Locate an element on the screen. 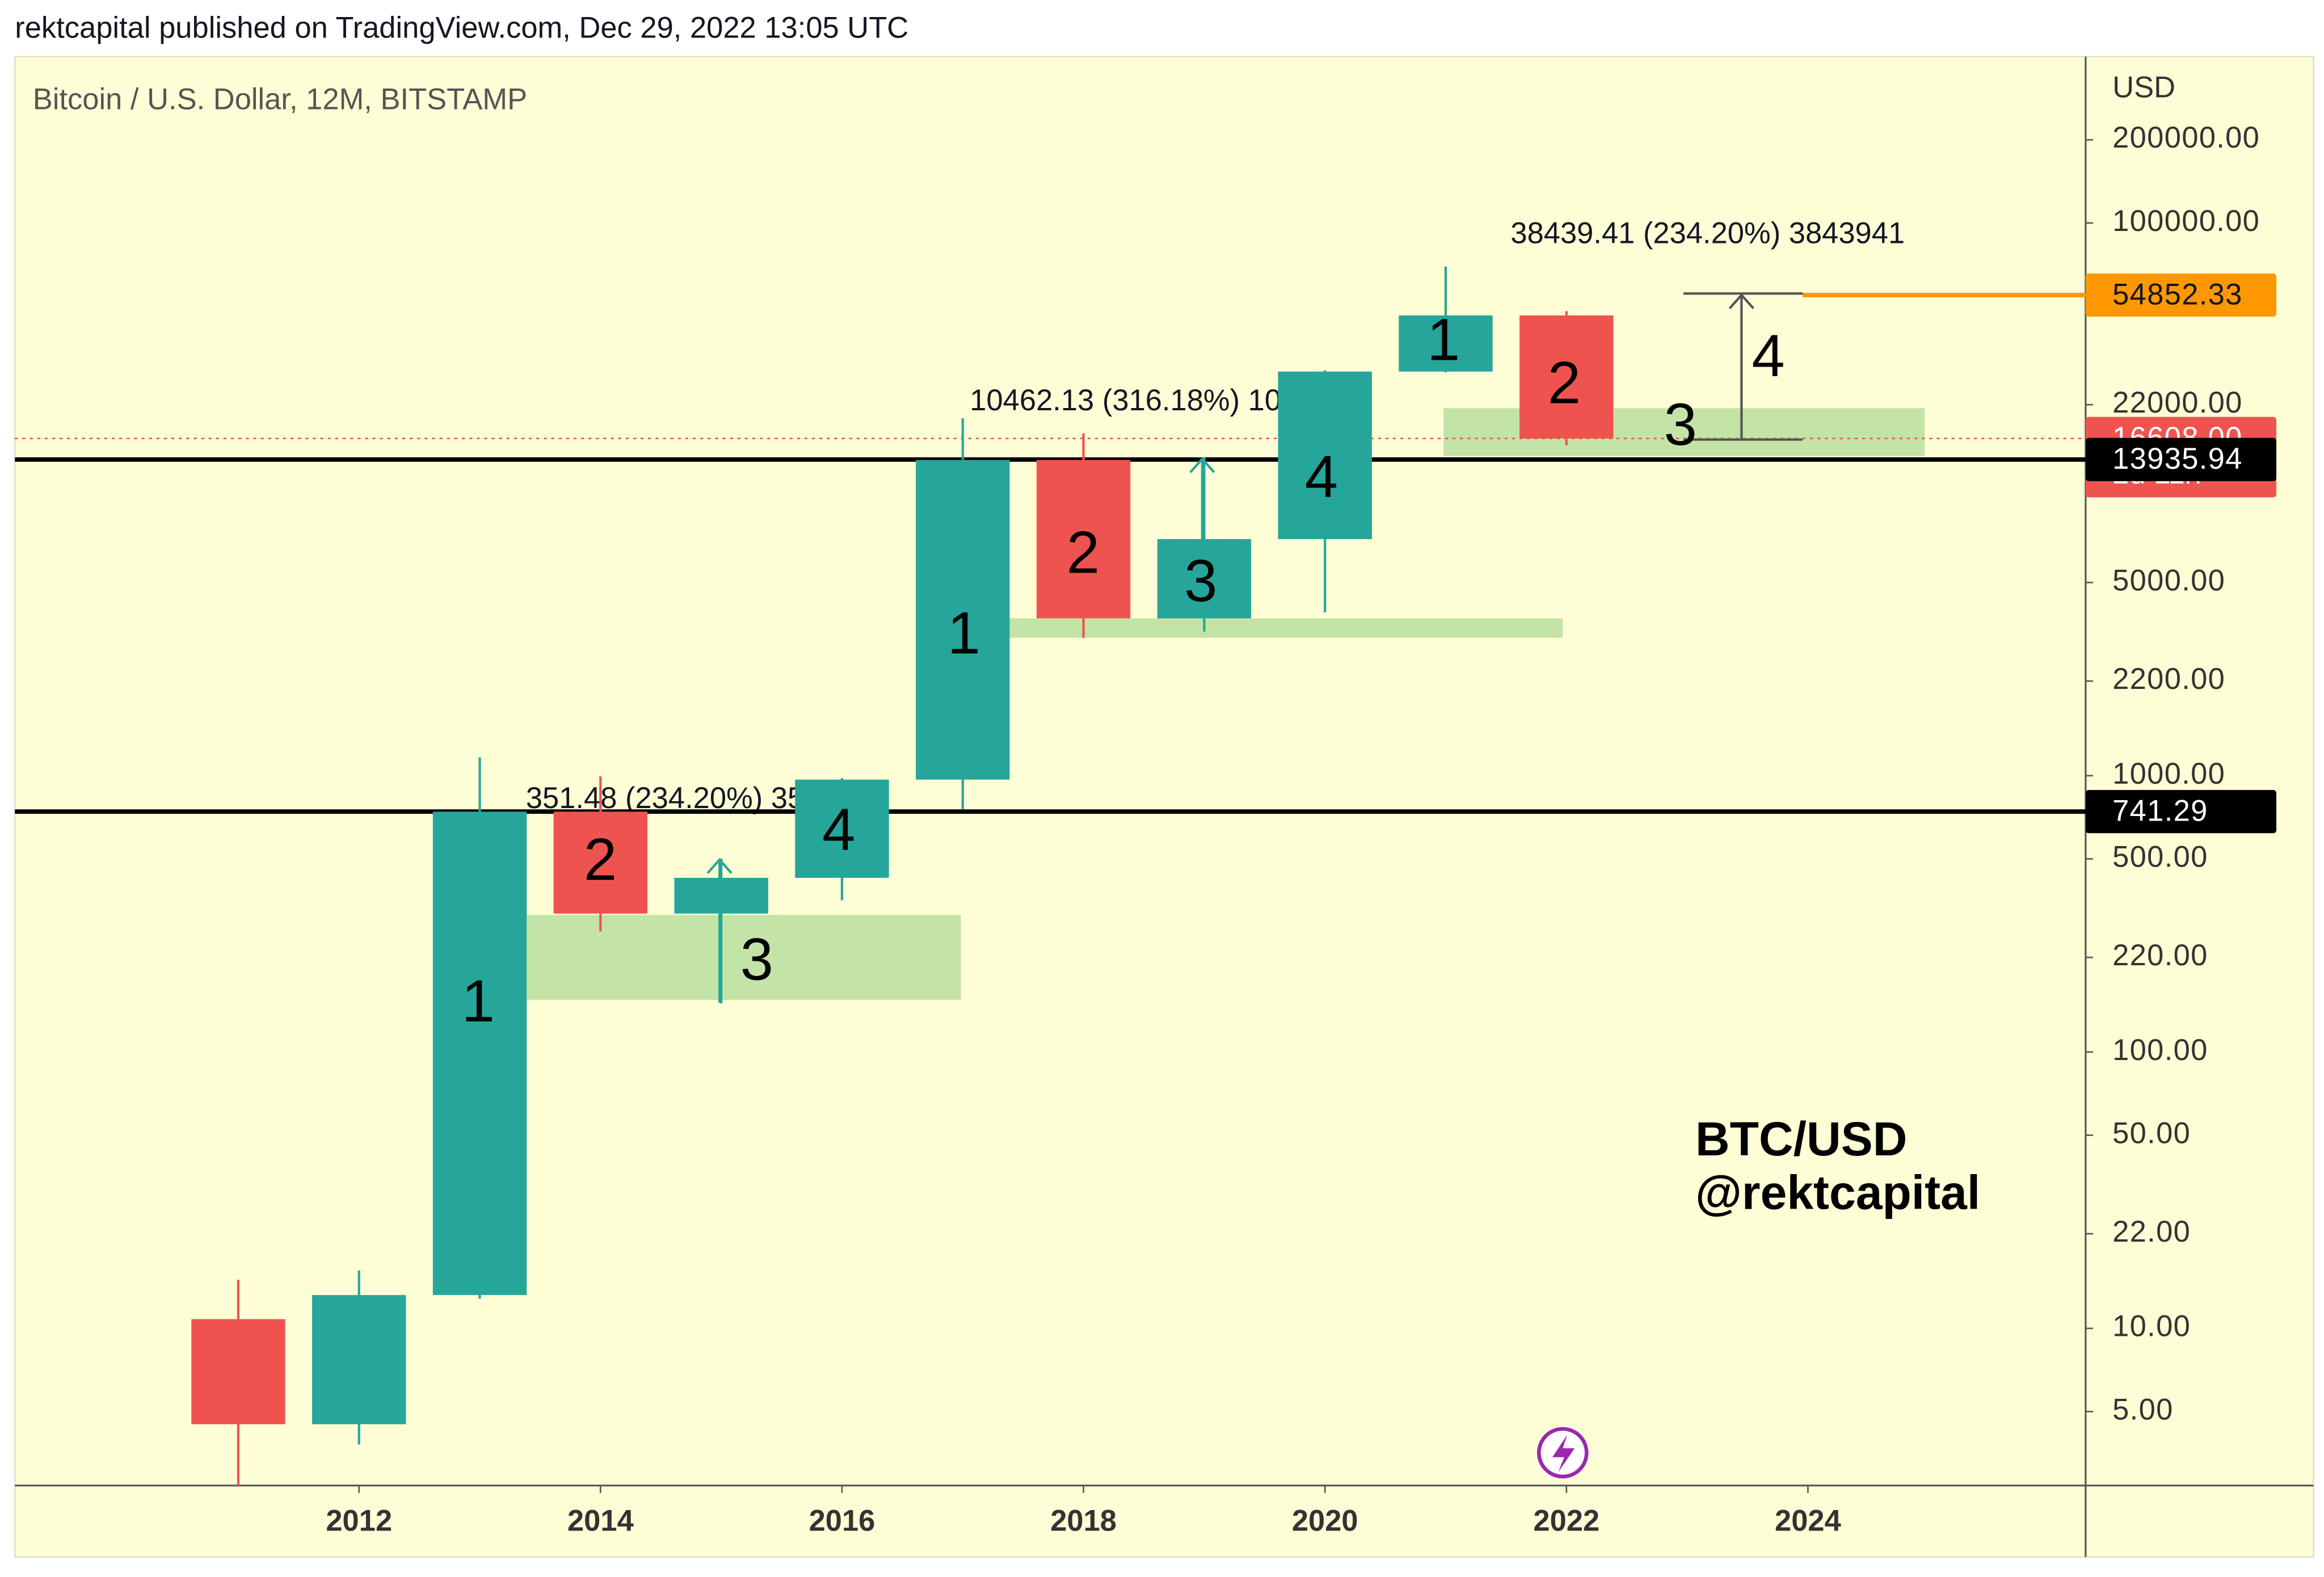 This screenshot has width=2324, height=1577. price-label: 741.29 is located at coordinates (2160, 811).